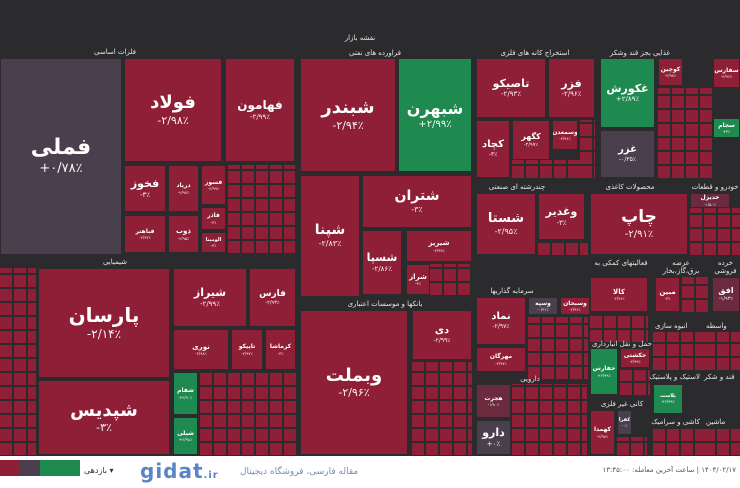  I want to click on stock-tile-kchad: کچاد -۳٪, so click(493, 149).